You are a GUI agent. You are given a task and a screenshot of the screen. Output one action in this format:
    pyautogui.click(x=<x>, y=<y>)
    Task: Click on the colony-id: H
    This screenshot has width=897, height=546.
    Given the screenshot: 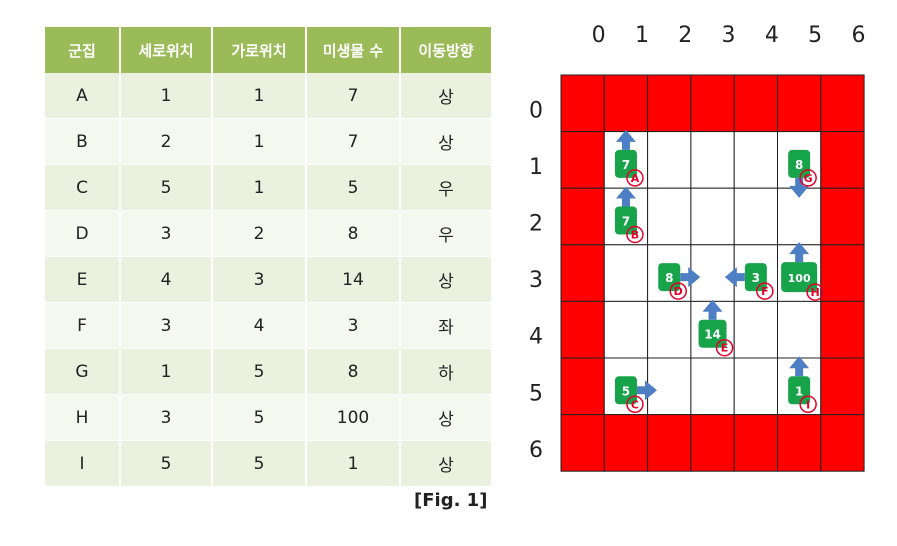 What is the action you would take?
    pyautogui.click(x=815, y=292)
    